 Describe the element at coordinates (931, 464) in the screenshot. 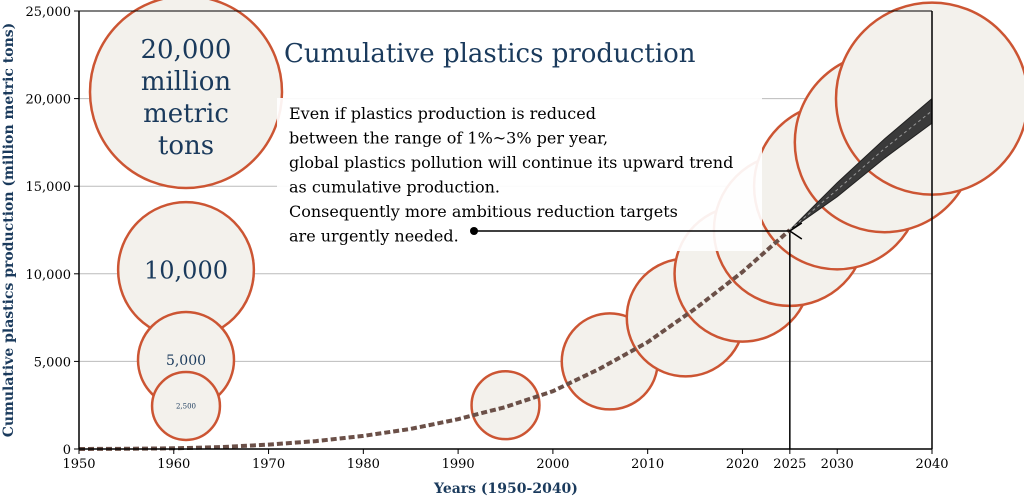

I see `x-tick-label-10: 2040` at that location.